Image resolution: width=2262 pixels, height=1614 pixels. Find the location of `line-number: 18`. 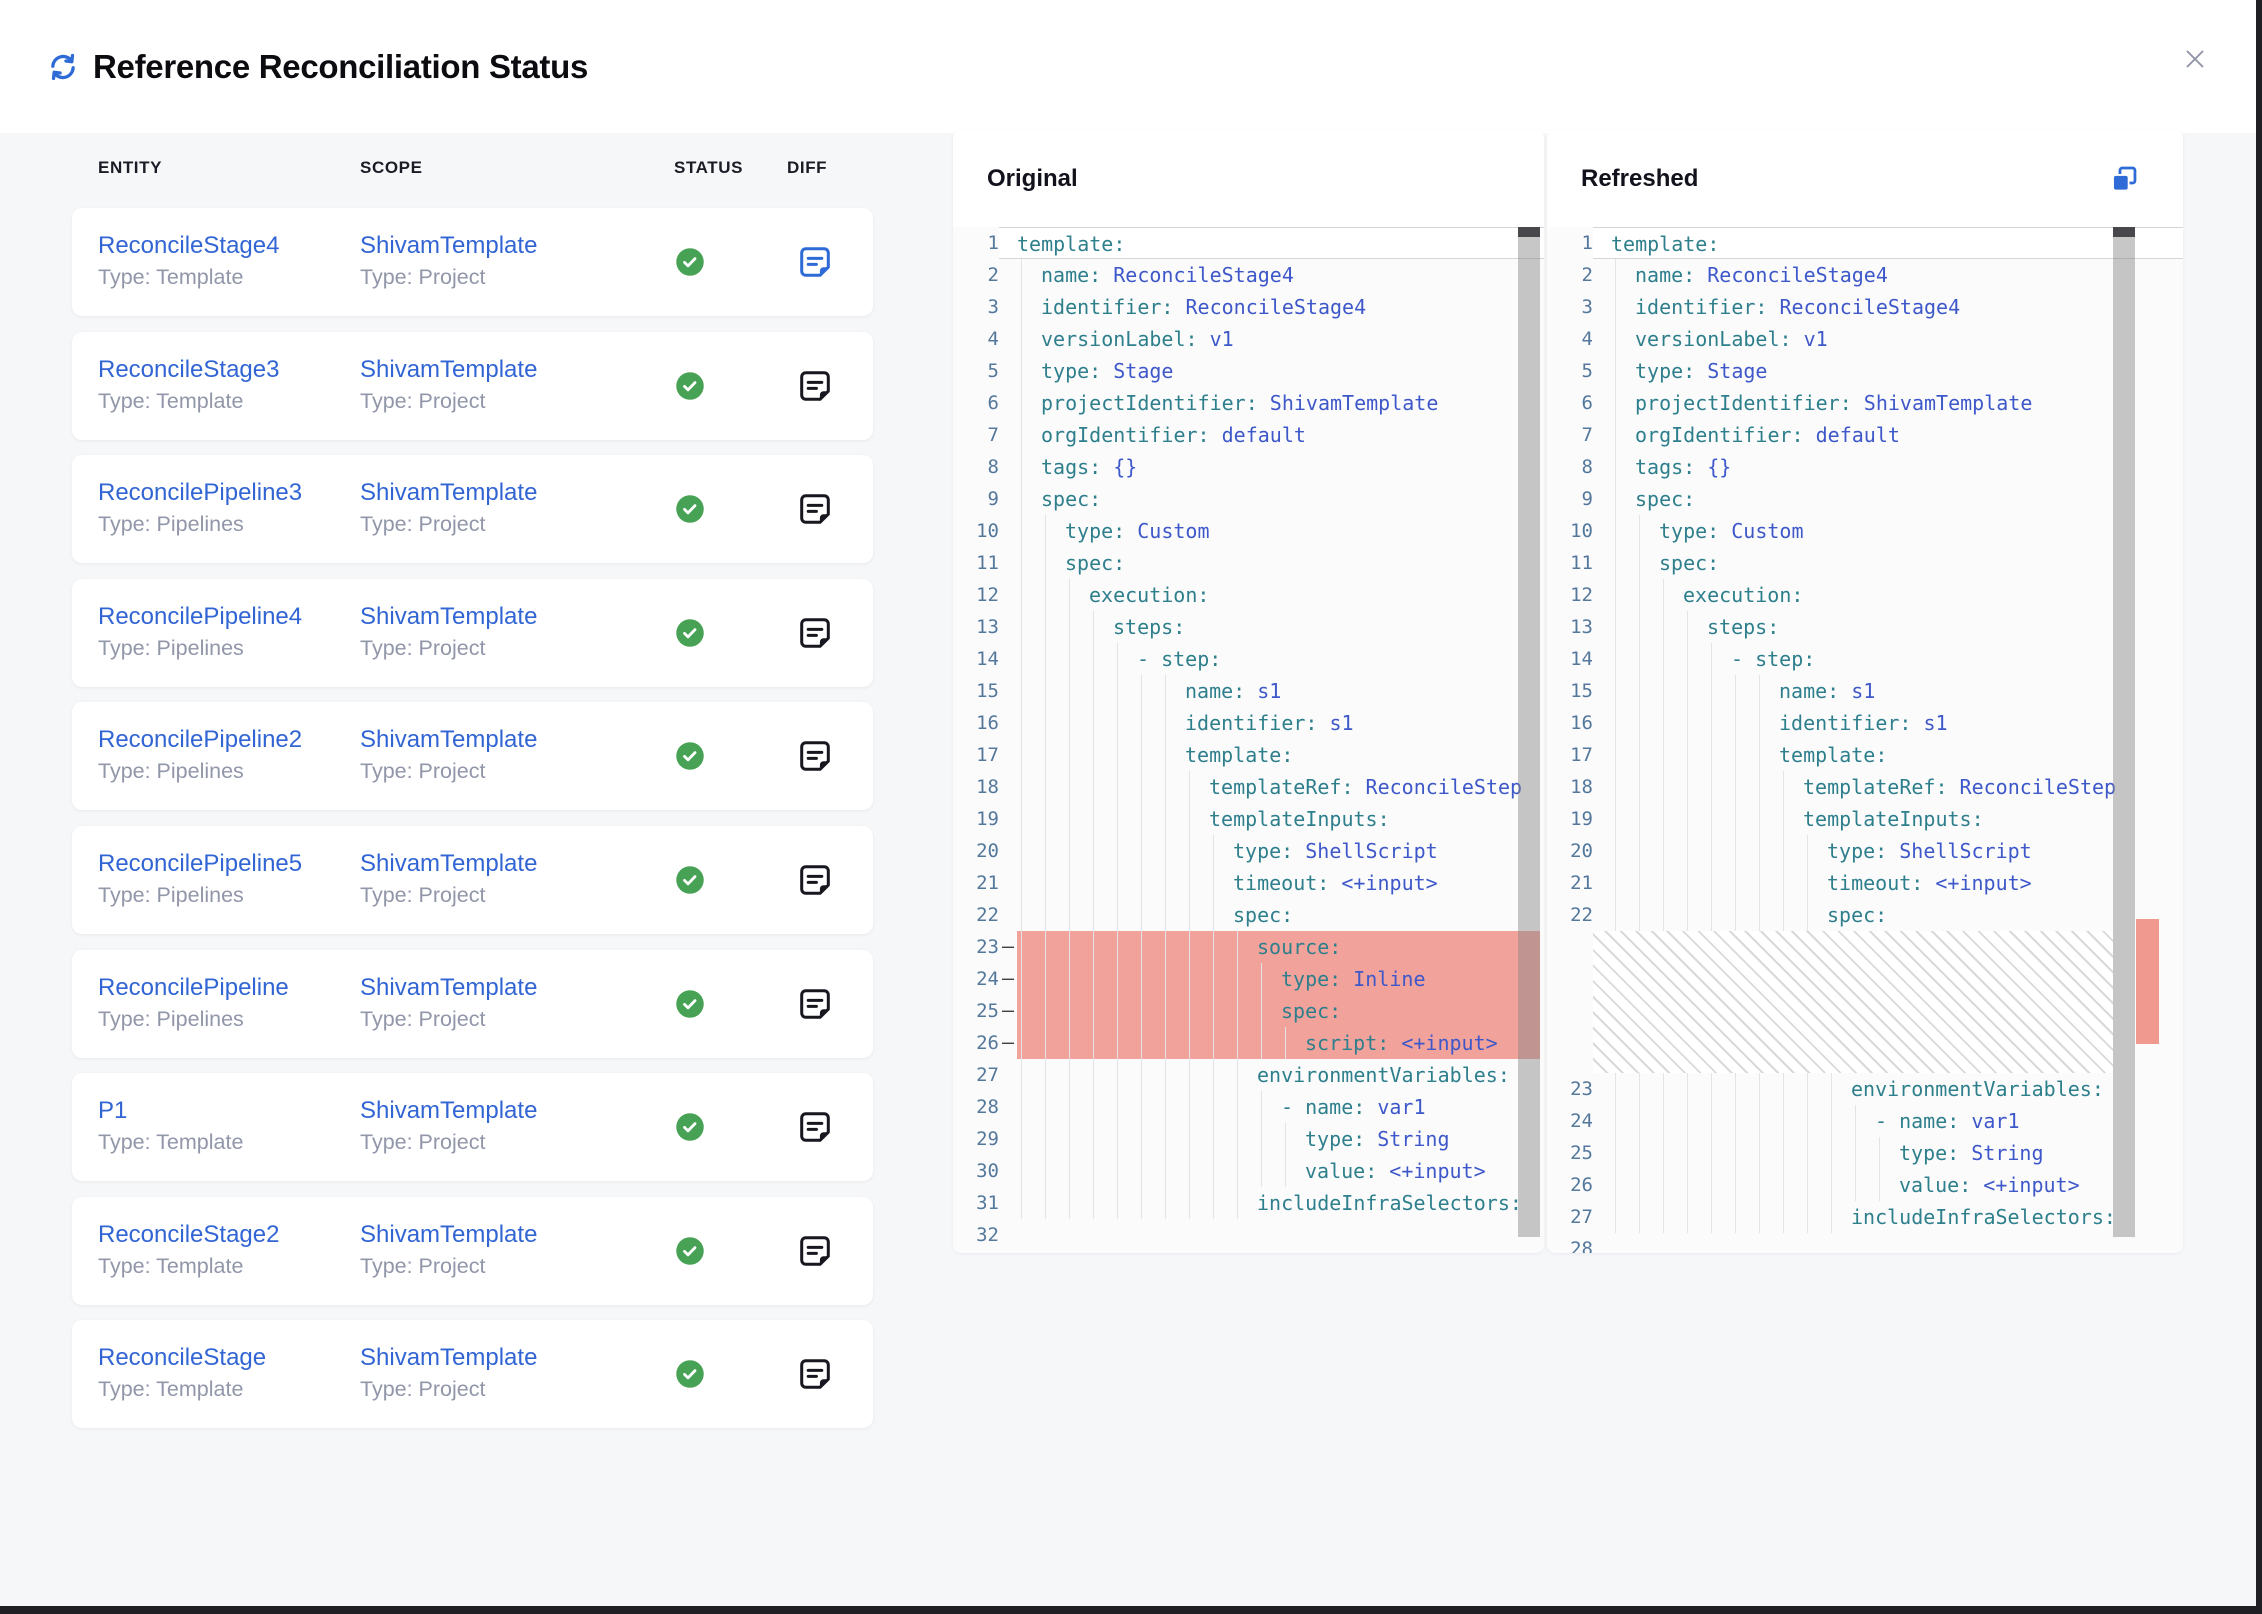

line-number: 18 is located at coordinates (987, 787).